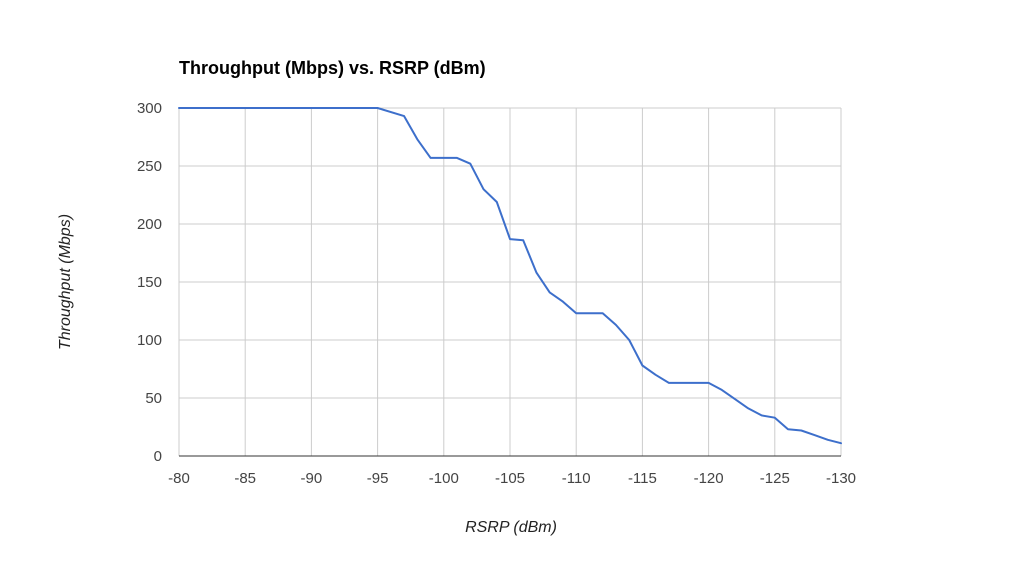  I want to click on y-tick-label: 300, so click(149, 108).